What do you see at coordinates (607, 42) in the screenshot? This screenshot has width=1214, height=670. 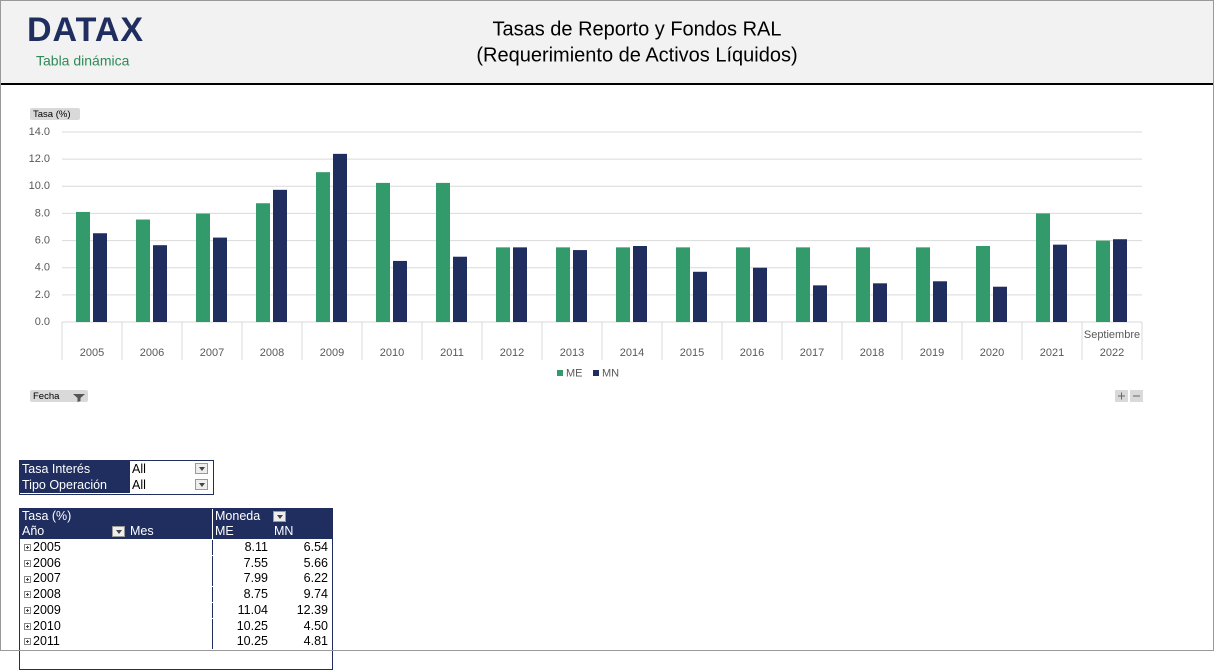 I see `header-bg` at bounding box center [607, 42].